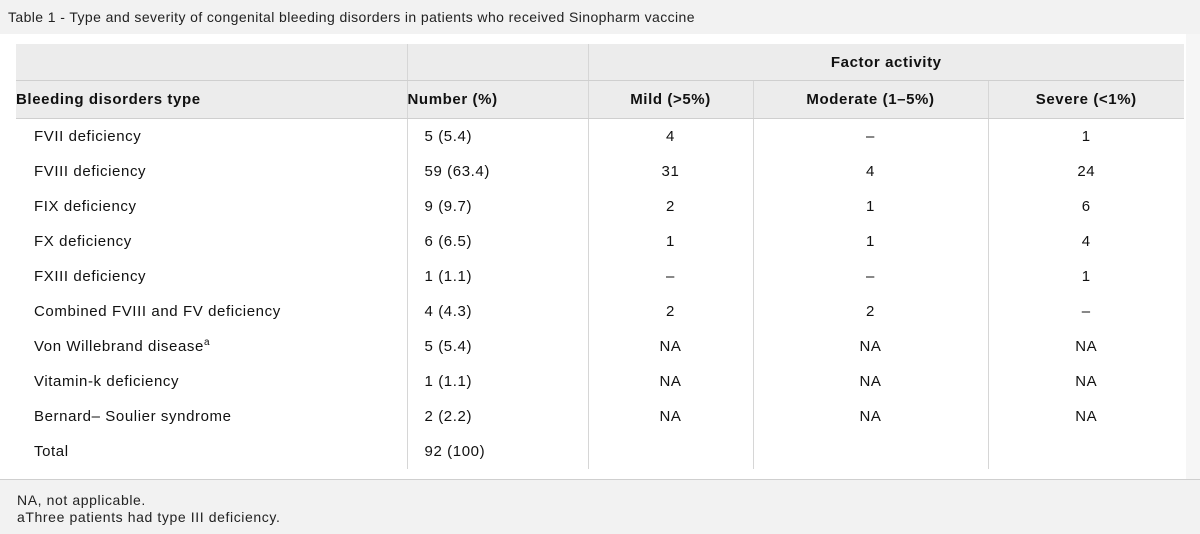 The height and width of the screenshot is (534, 1200). Describe the element at coordinates (149, 517) in the screenshot. I see `footnote-a: aThree patients had type III deficiency.` at that location.